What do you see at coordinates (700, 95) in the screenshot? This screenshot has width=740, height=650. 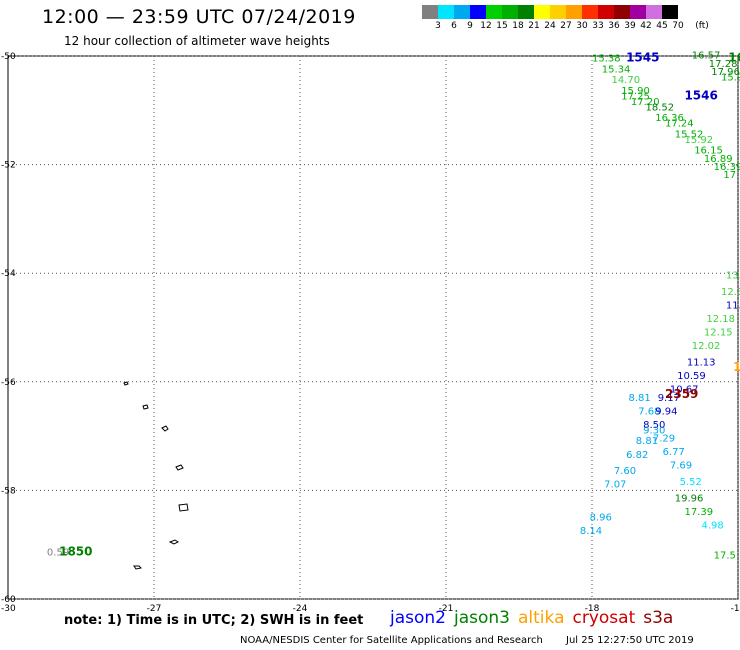 I see `time-label: 1546` at bounding box center [700, 95].